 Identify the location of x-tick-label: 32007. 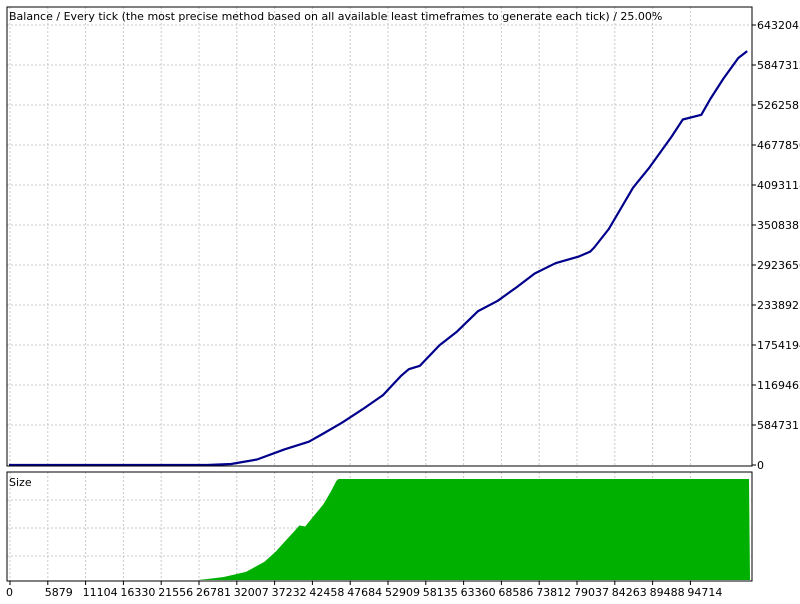
(251, 592).